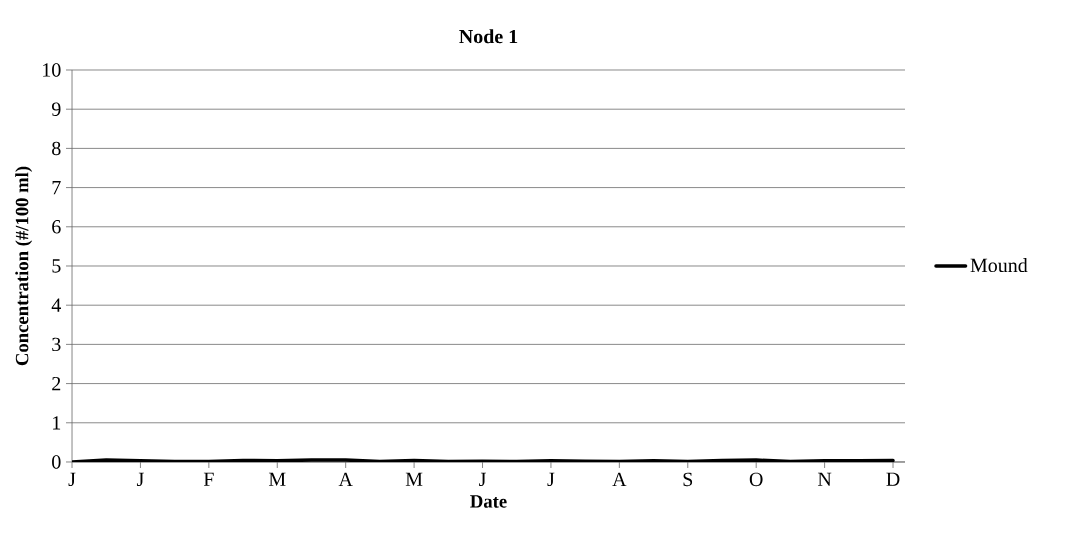 The image size is (1078, 546). Describe the element at coordinates (488, 501) in the screenshot. I see `x-axis-title: Date` at that location.